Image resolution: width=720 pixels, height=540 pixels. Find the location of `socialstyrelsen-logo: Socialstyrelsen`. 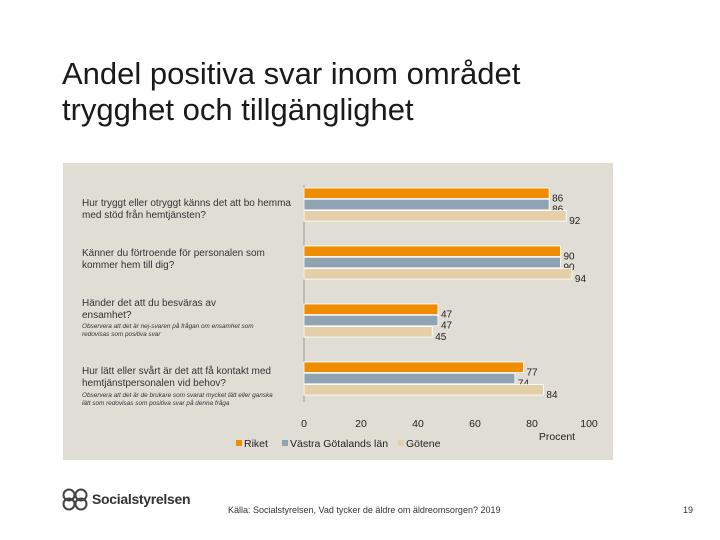

socialstyrelsen-logo: Socialstyrelsen is located at coordinates (126, 499).